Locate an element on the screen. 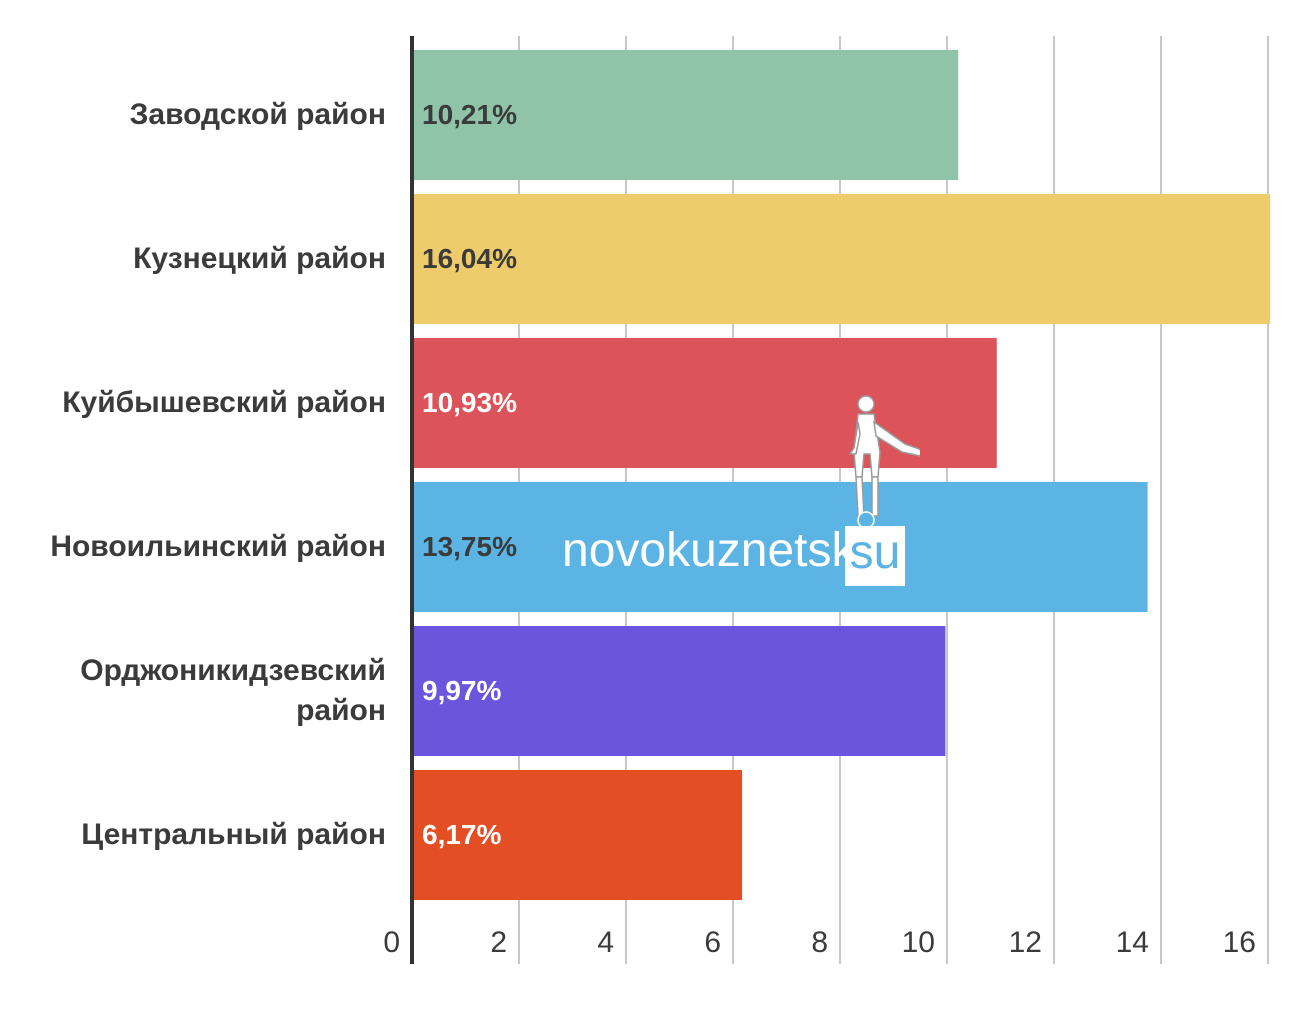  x-tick-label: 12 is located at coordinates (1025, 942).